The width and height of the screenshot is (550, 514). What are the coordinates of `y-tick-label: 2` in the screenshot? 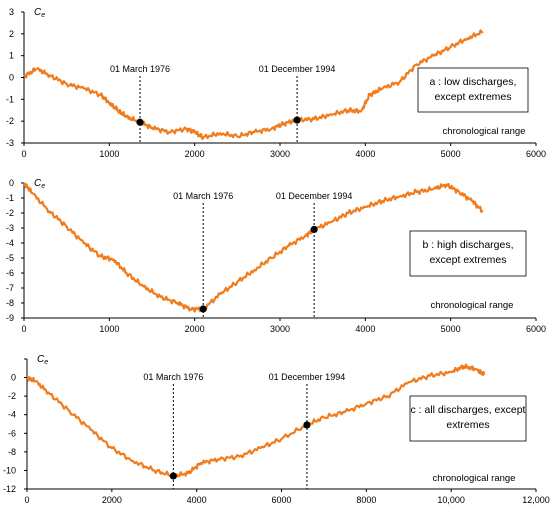 It's located at (11, 34).